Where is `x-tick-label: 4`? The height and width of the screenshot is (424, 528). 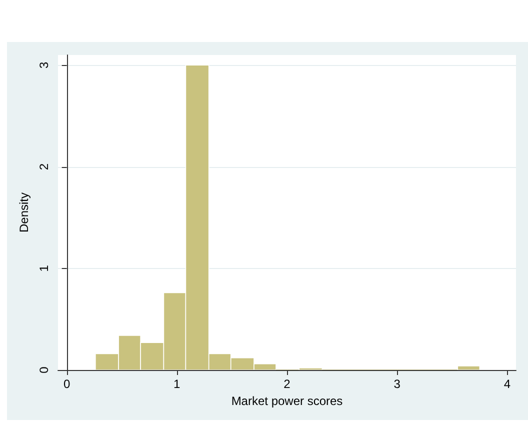
x-tick-label: 4 is located at coordinates (507, 384).